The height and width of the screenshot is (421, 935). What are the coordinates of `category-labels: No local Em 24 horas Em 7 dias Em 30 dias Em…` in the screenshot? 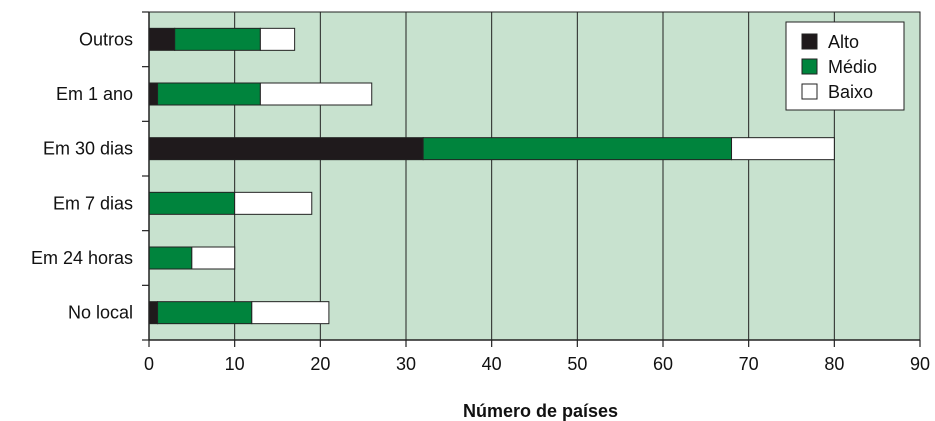 It's located at (82, 175).